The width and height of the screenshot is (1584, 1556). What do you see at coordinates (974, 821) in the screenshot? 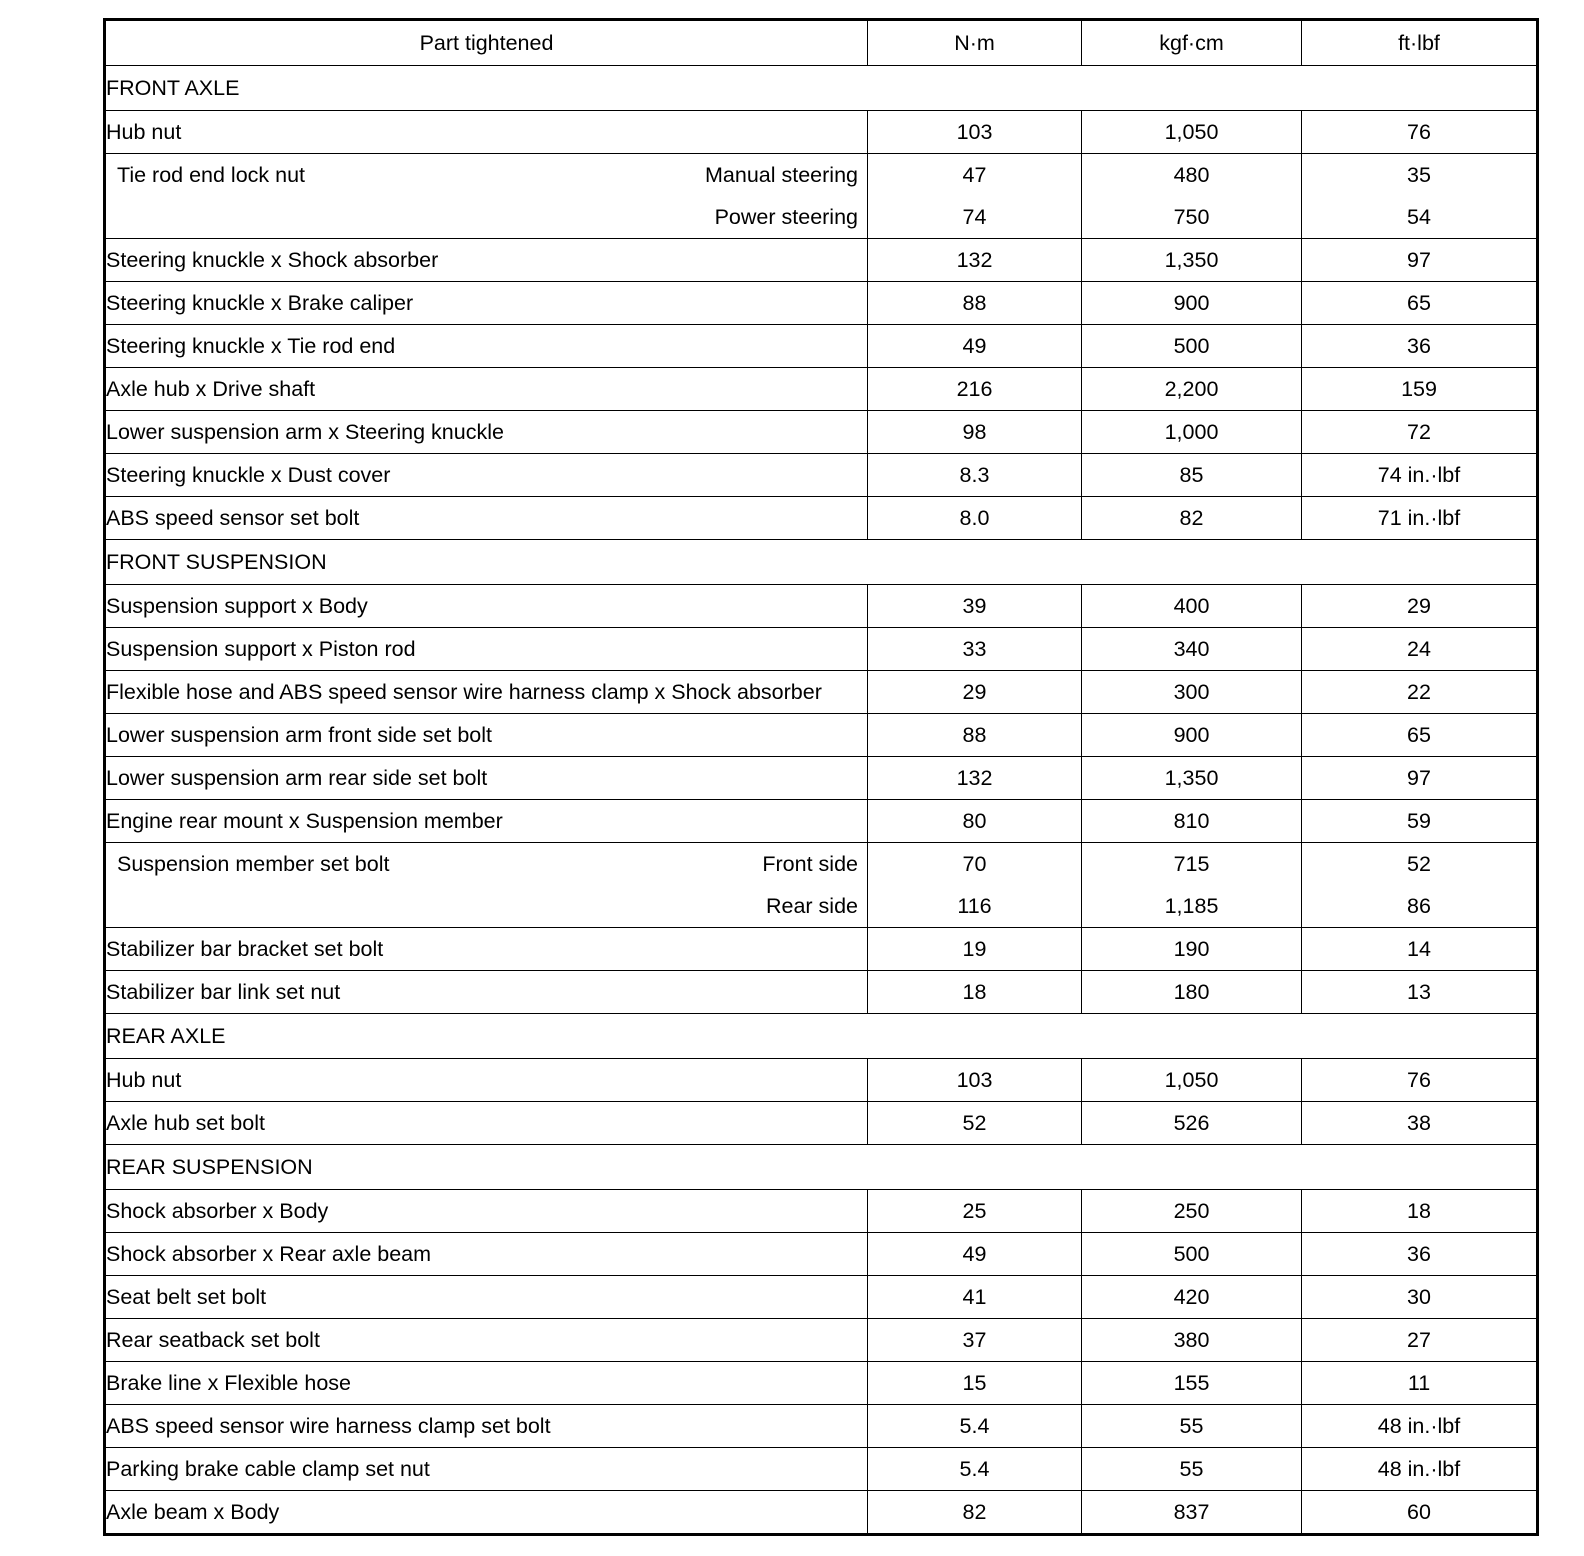
I see `value-cell-nm: 80` at bounding box center [974, 821].